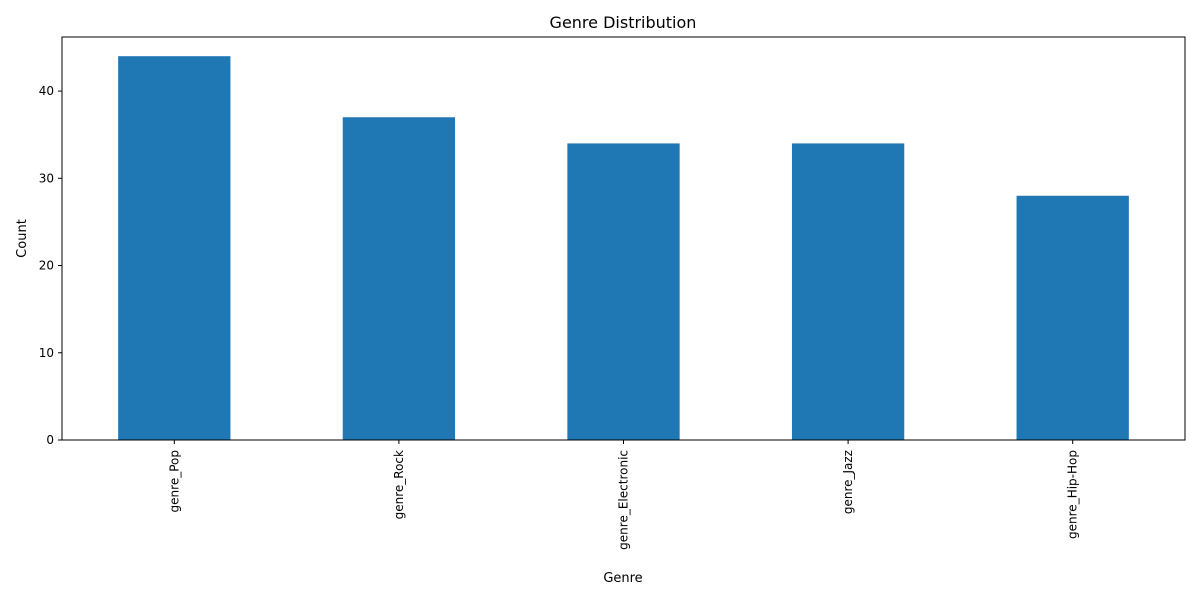 This screenshot has width=1200, height=600. What do you see at coordinates (46, 91) in the screenshot?
I see `y-tick-label-40: 40` at bounding box center [46, 91].